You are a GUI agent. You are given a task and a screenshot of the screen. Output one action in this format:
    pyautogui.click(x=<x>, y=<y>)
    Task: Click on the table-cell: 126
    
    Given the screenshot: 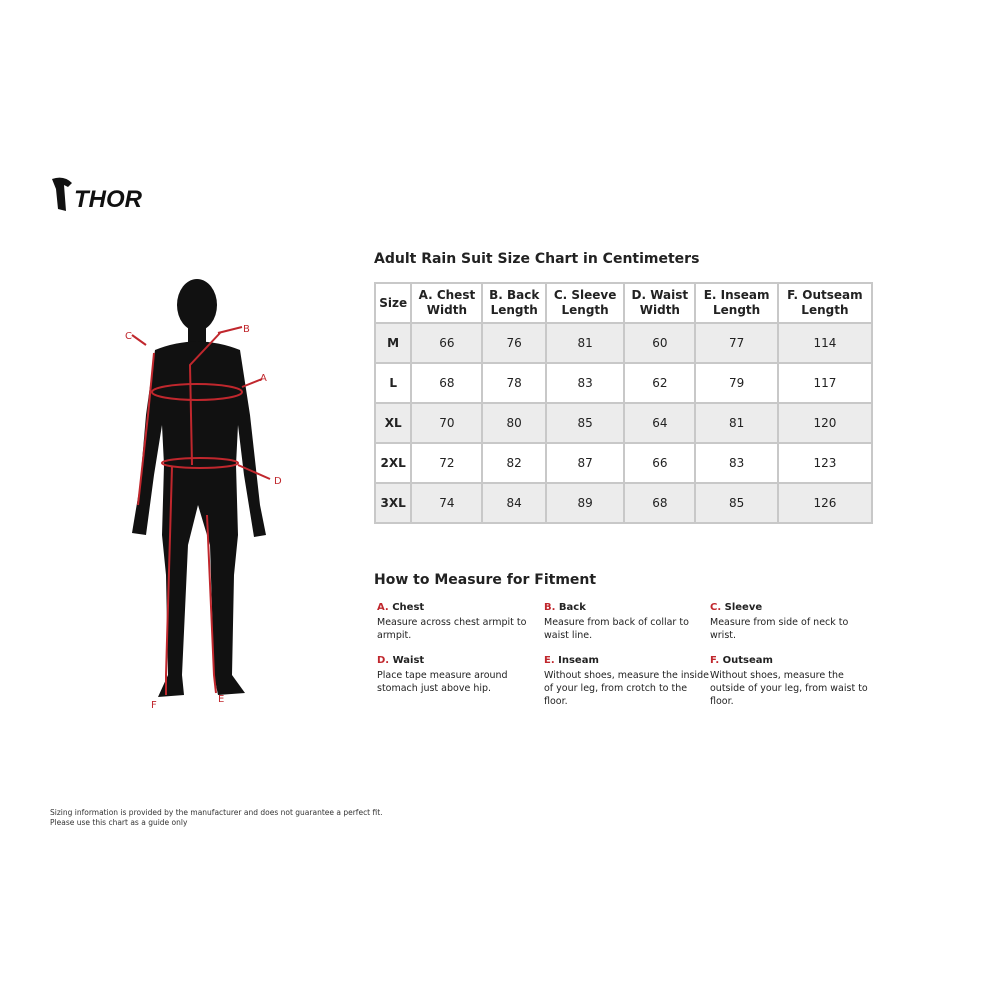 What is the action you would take?
    pyautogui.click(x=825, y=503)
    